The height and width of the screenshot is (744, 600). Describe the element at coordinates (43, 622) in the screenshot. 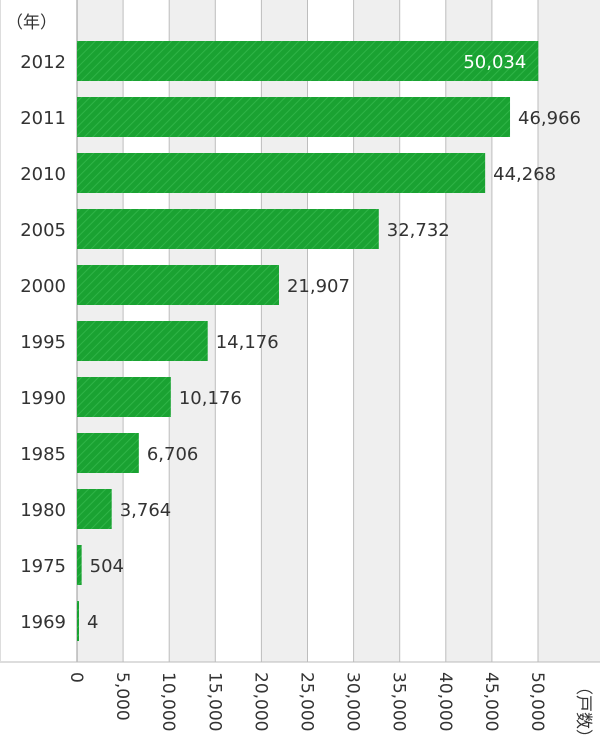

I see `year-label: 1969` at that location.